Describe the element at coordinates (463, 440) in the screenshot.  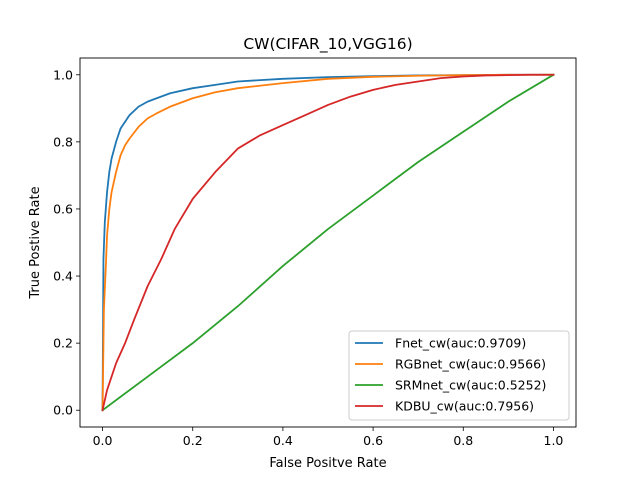
I see `x-tick-label: 0.8` at that location.